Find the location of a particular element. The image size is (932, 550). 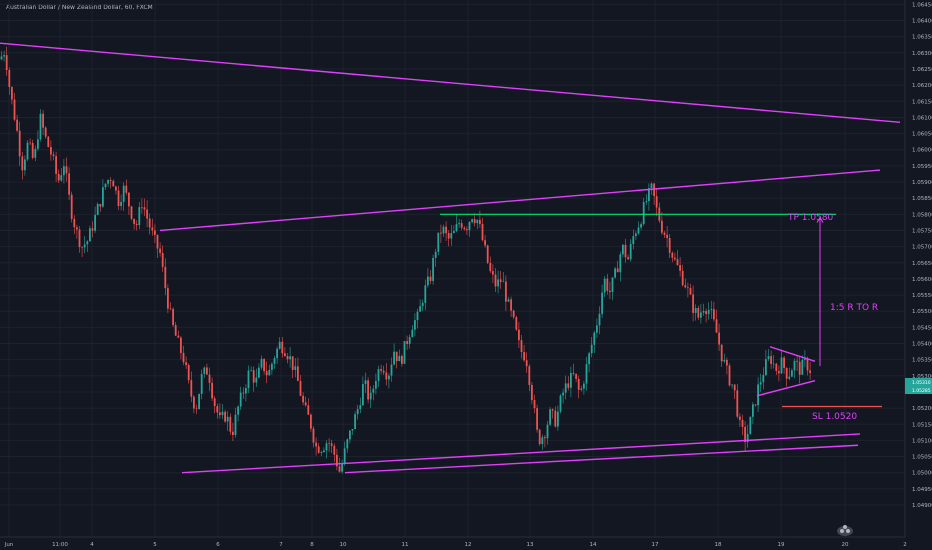

y-tick-label: 1.05850 is located at coordinates (922, 199).